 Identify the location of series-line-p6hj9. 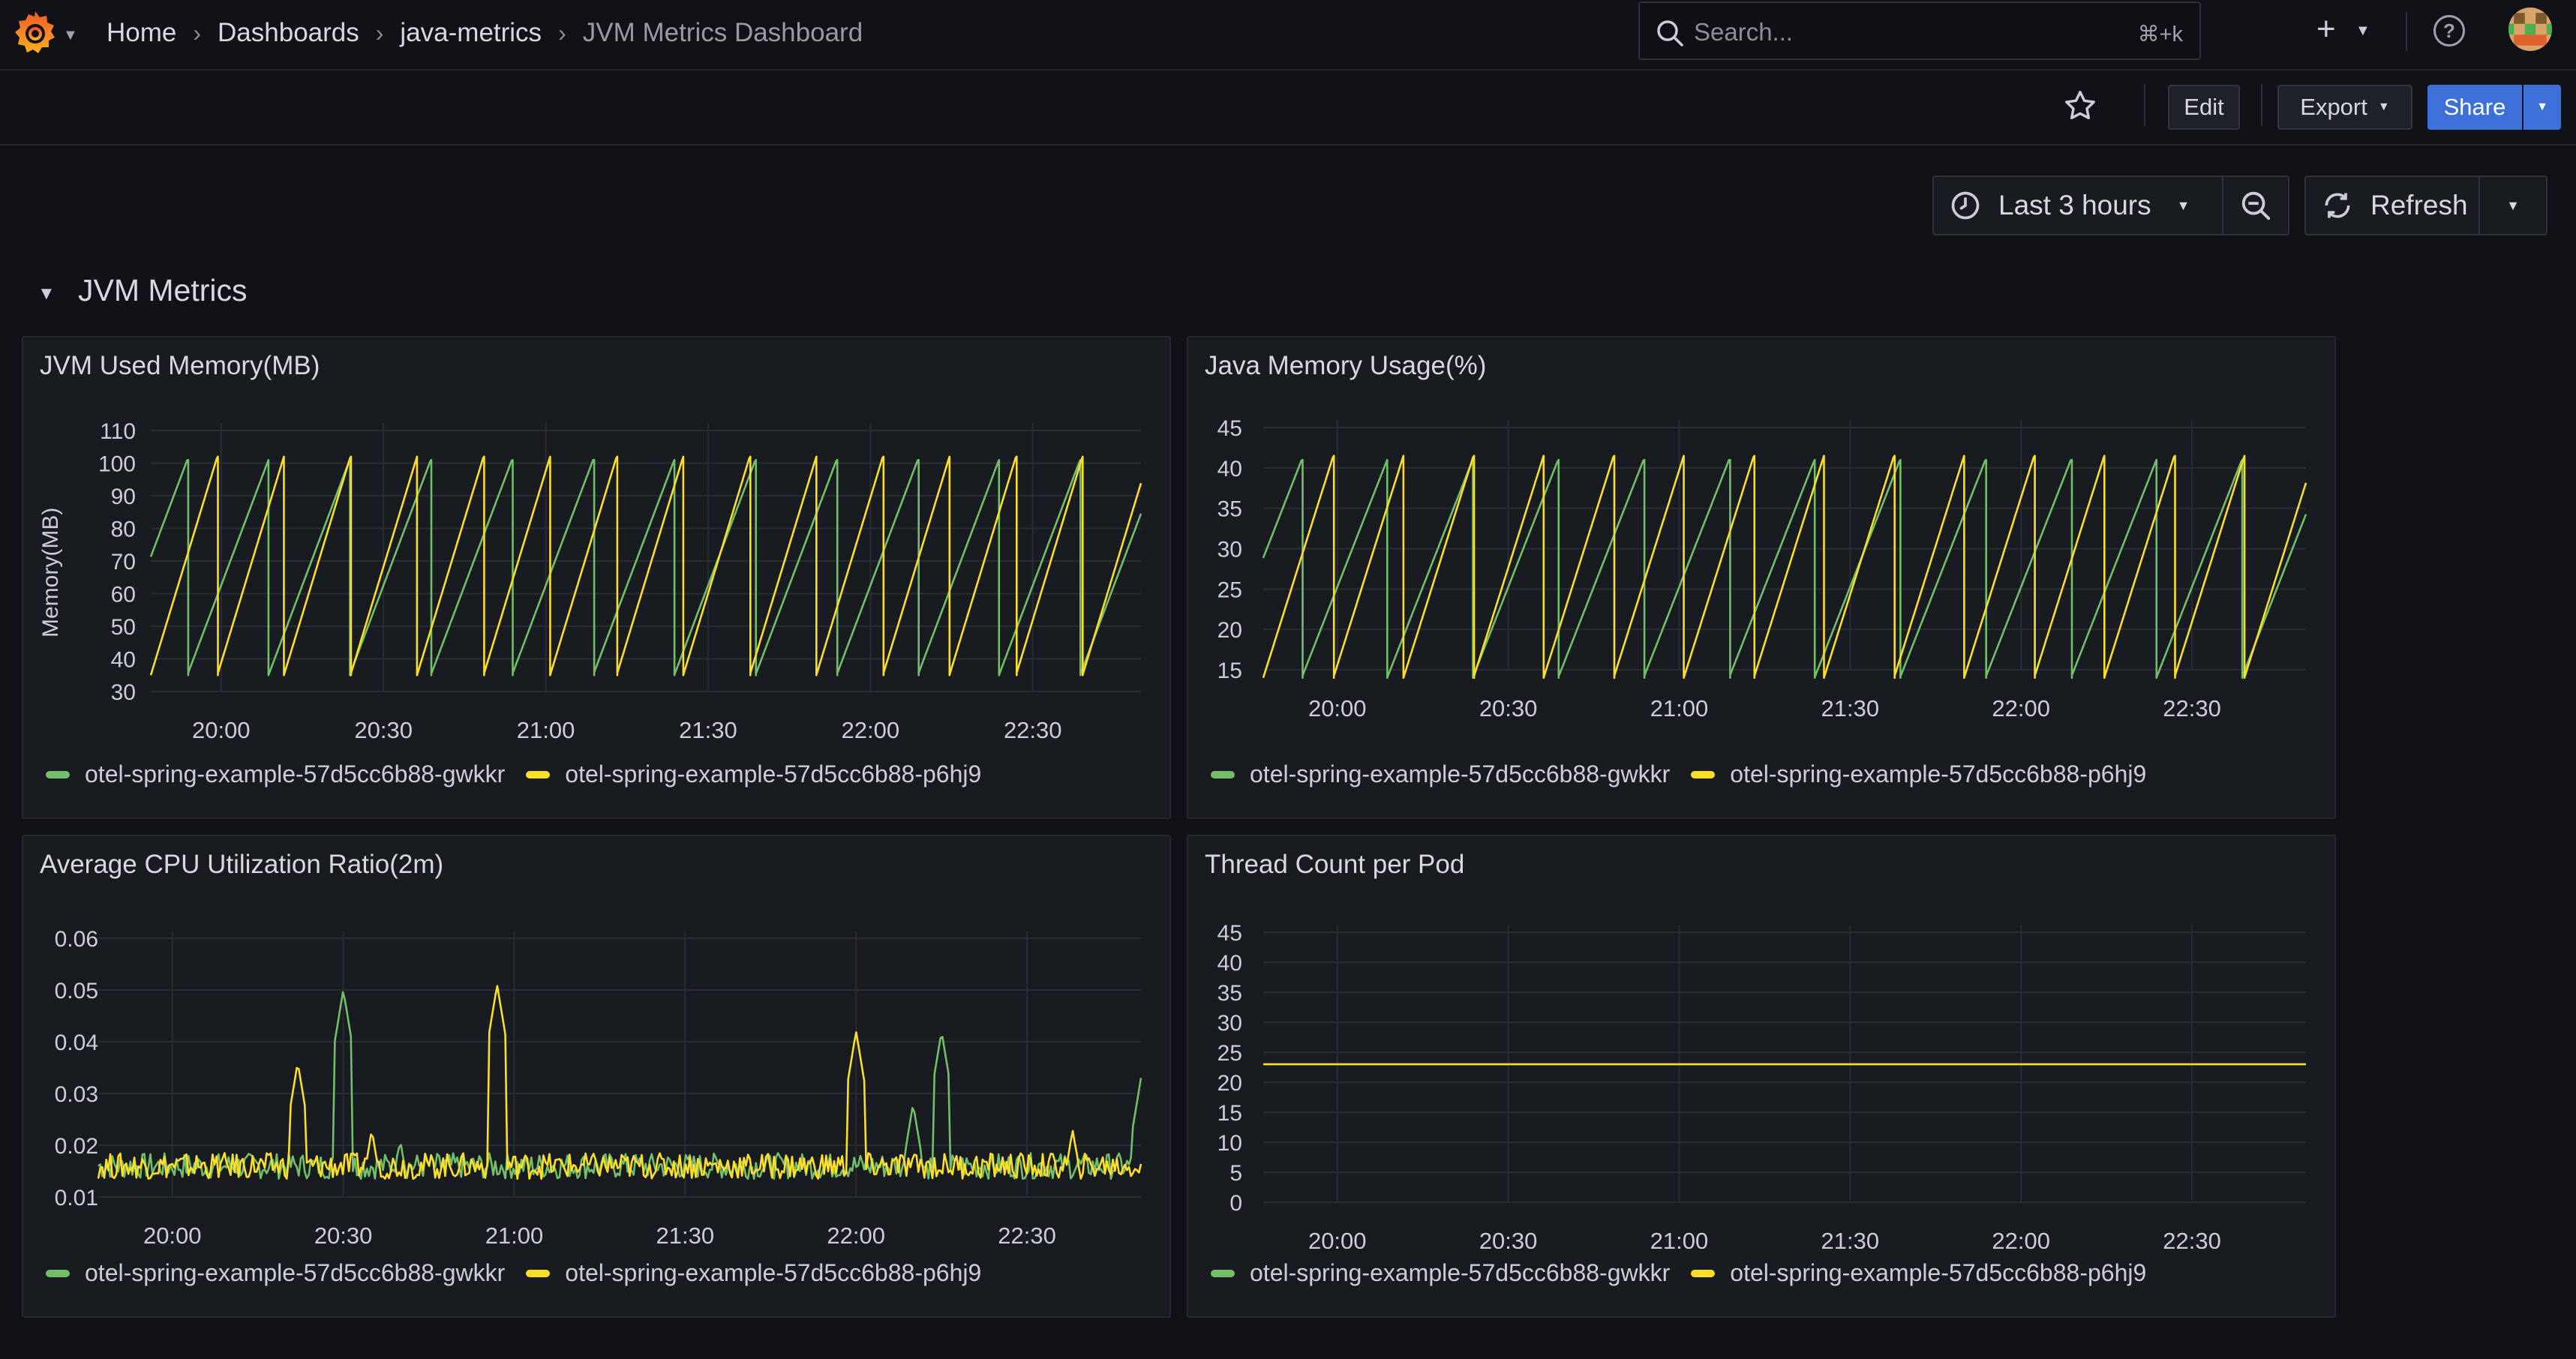
(619, 1082).